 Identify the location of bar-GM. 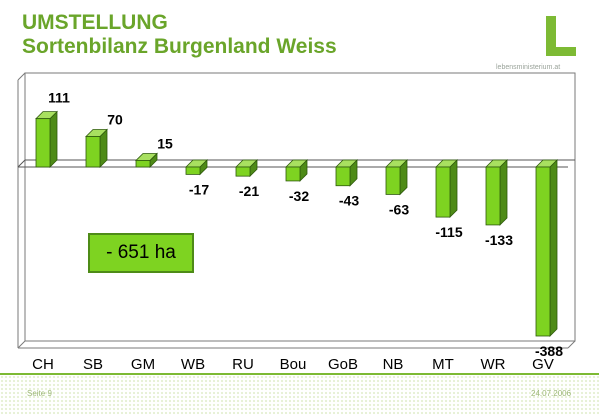
(146, 160).